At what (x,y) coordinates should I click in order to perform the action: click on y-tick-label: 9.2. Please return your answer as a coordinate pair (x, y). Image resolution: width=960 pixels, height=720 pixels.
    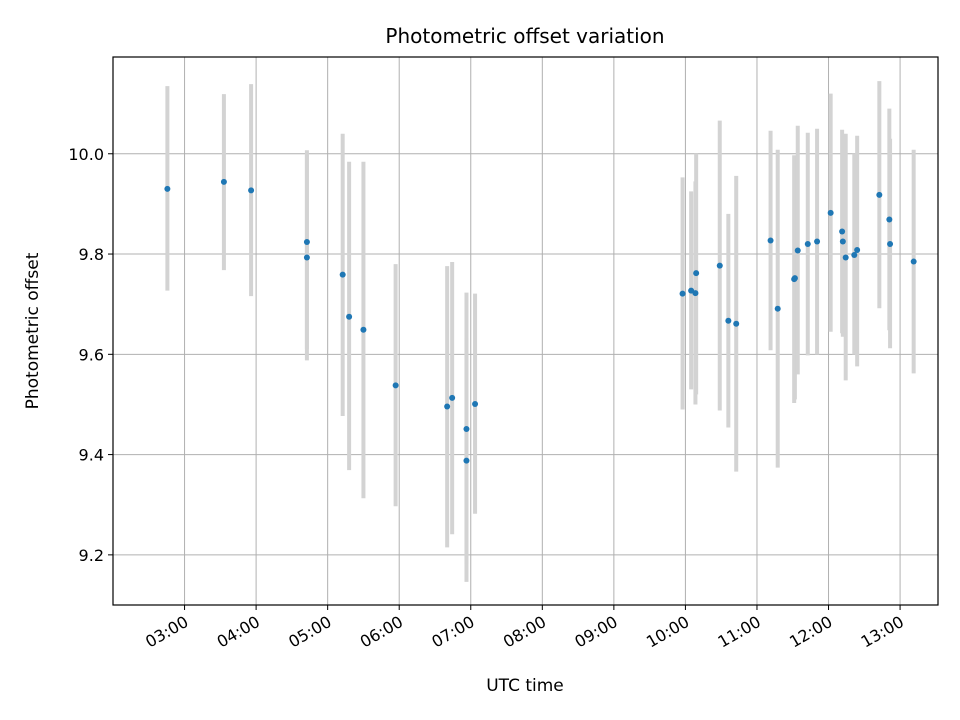
    Looking at the image, I should click on (91, 555).